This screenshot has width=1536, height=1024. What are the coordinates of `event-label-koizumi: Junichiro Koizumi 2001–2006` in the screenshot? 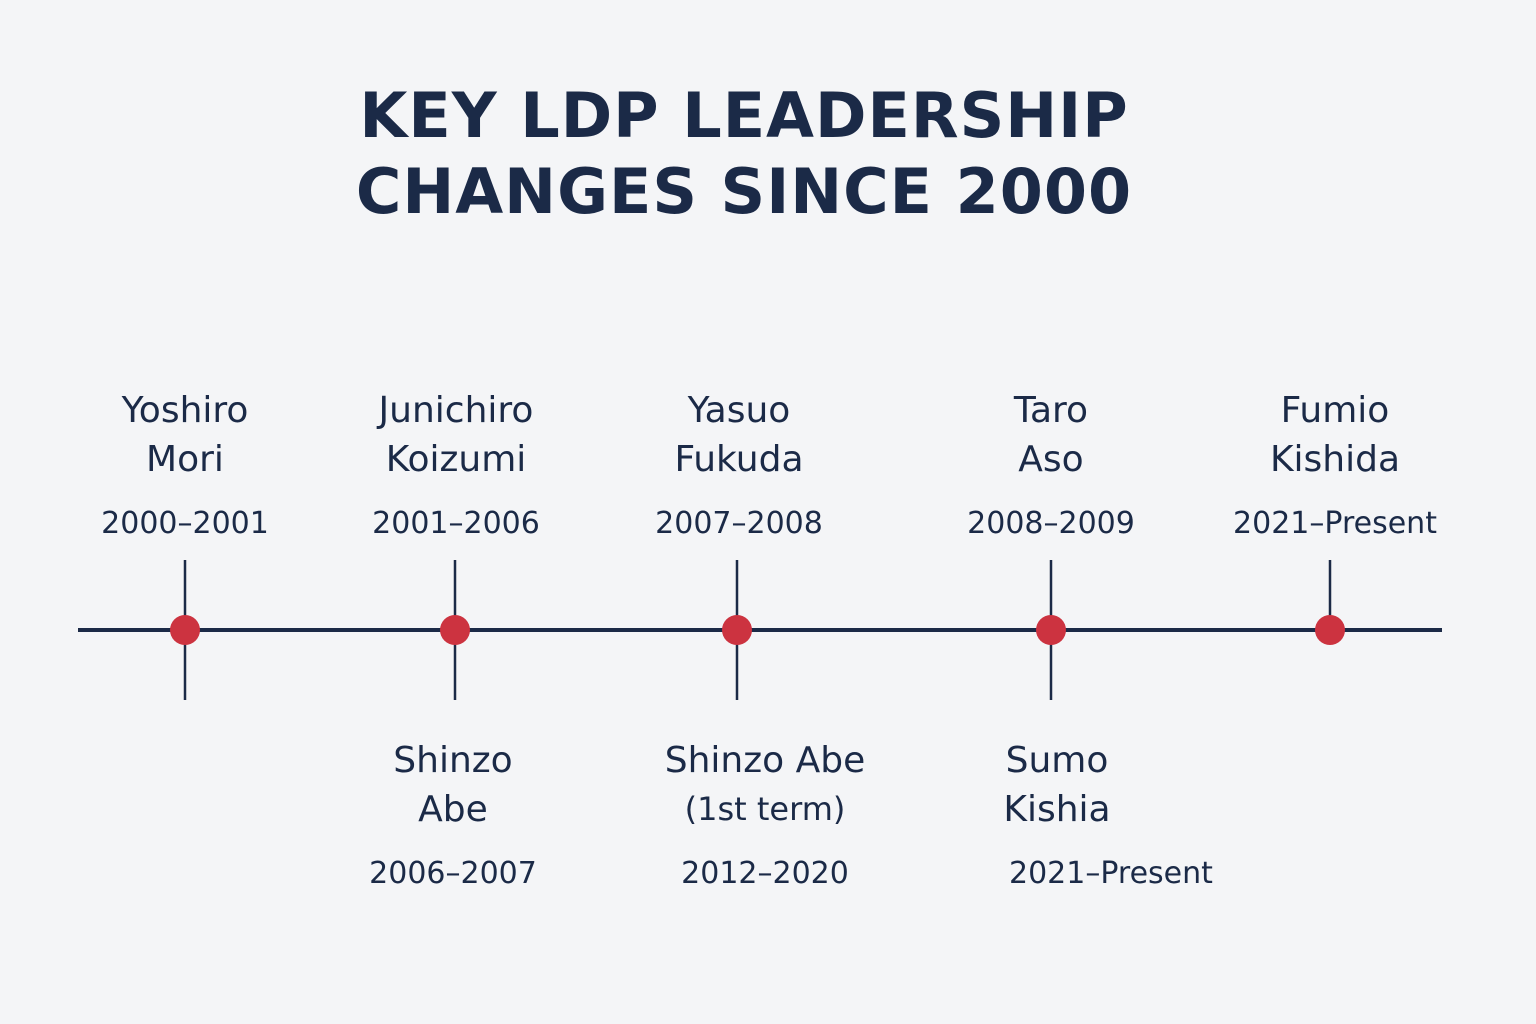 It's located at (456, 464).